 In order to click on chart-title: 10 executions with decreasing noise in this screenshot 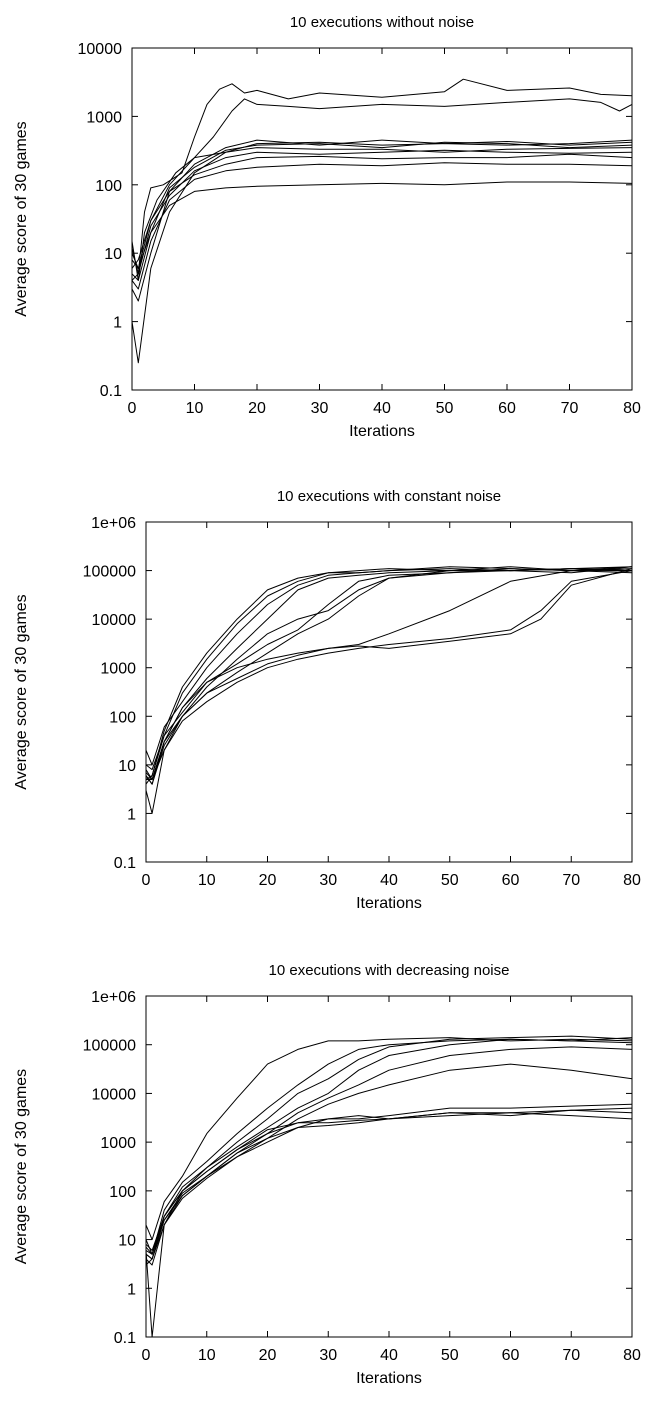, I will do `click(389, 970)`.